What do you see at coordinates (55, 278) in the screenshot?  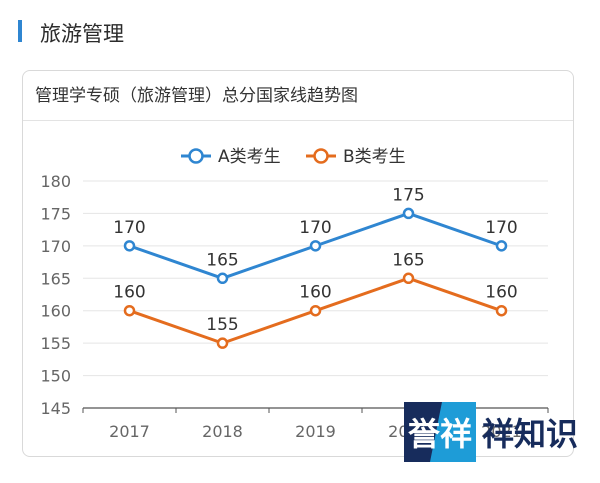 I see `y-tick-label: 165` at bounding box center [55, 278].